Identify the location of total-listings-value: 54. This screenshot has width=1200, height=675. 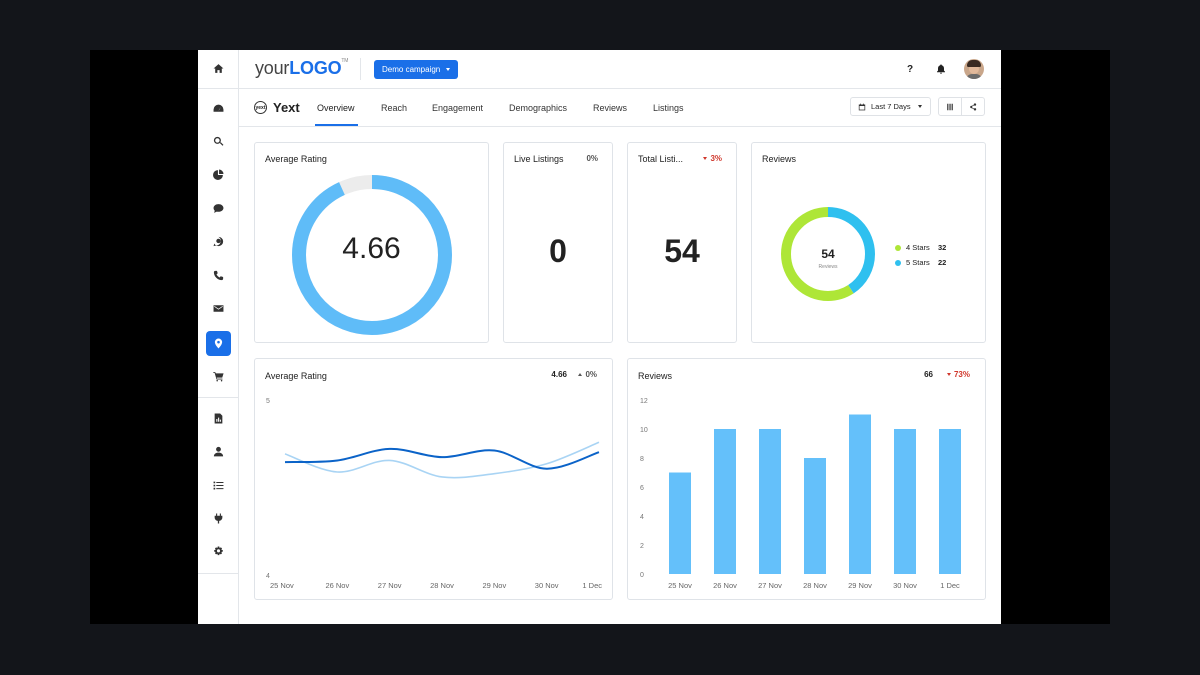
(682, 251).